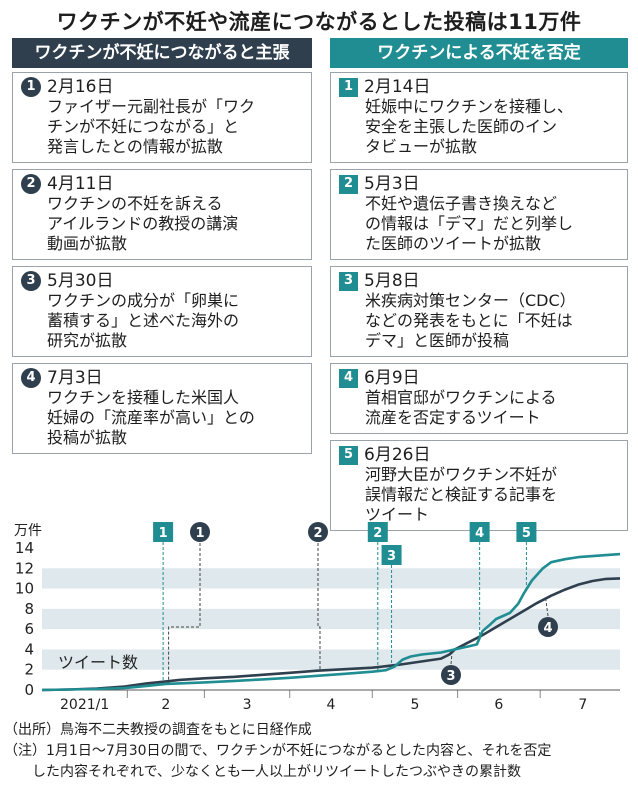 The image size is (638, 787). What do you see at coordinates (469, 223) in the screenshot?
I see `denial-text: 不妊や遺伝子書き換えなど の情報は「デマ」だと列挙し た医師のツイートが拡散` at bounding box center [469, 223].